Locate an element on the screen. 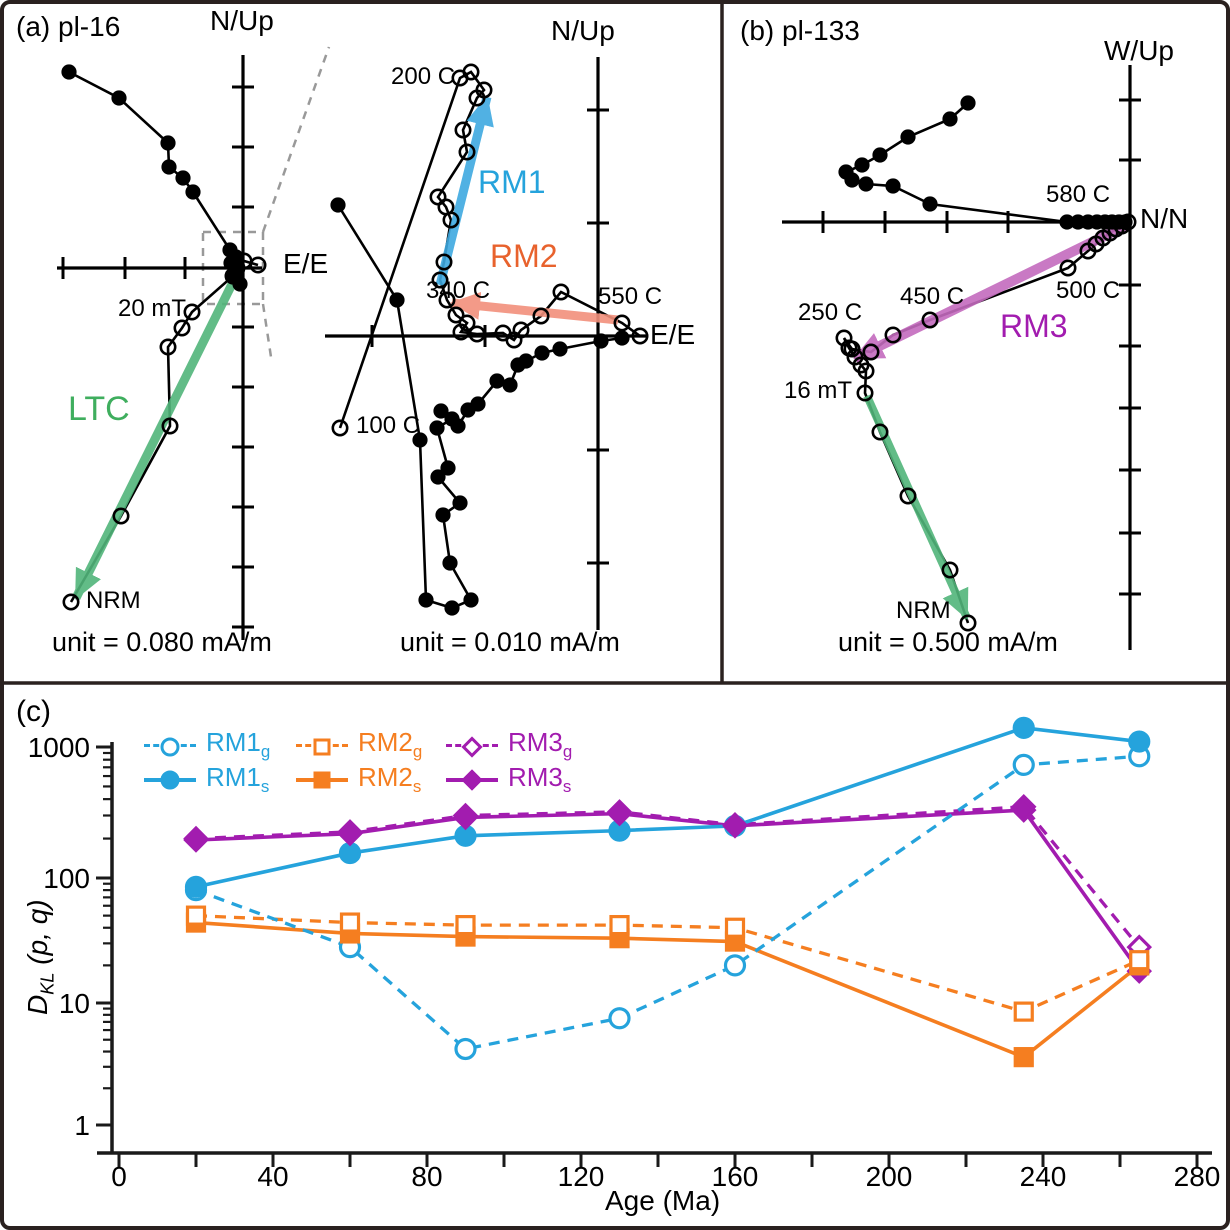  step-label-20mt: 20 mT is located at coordinates (152, 308).